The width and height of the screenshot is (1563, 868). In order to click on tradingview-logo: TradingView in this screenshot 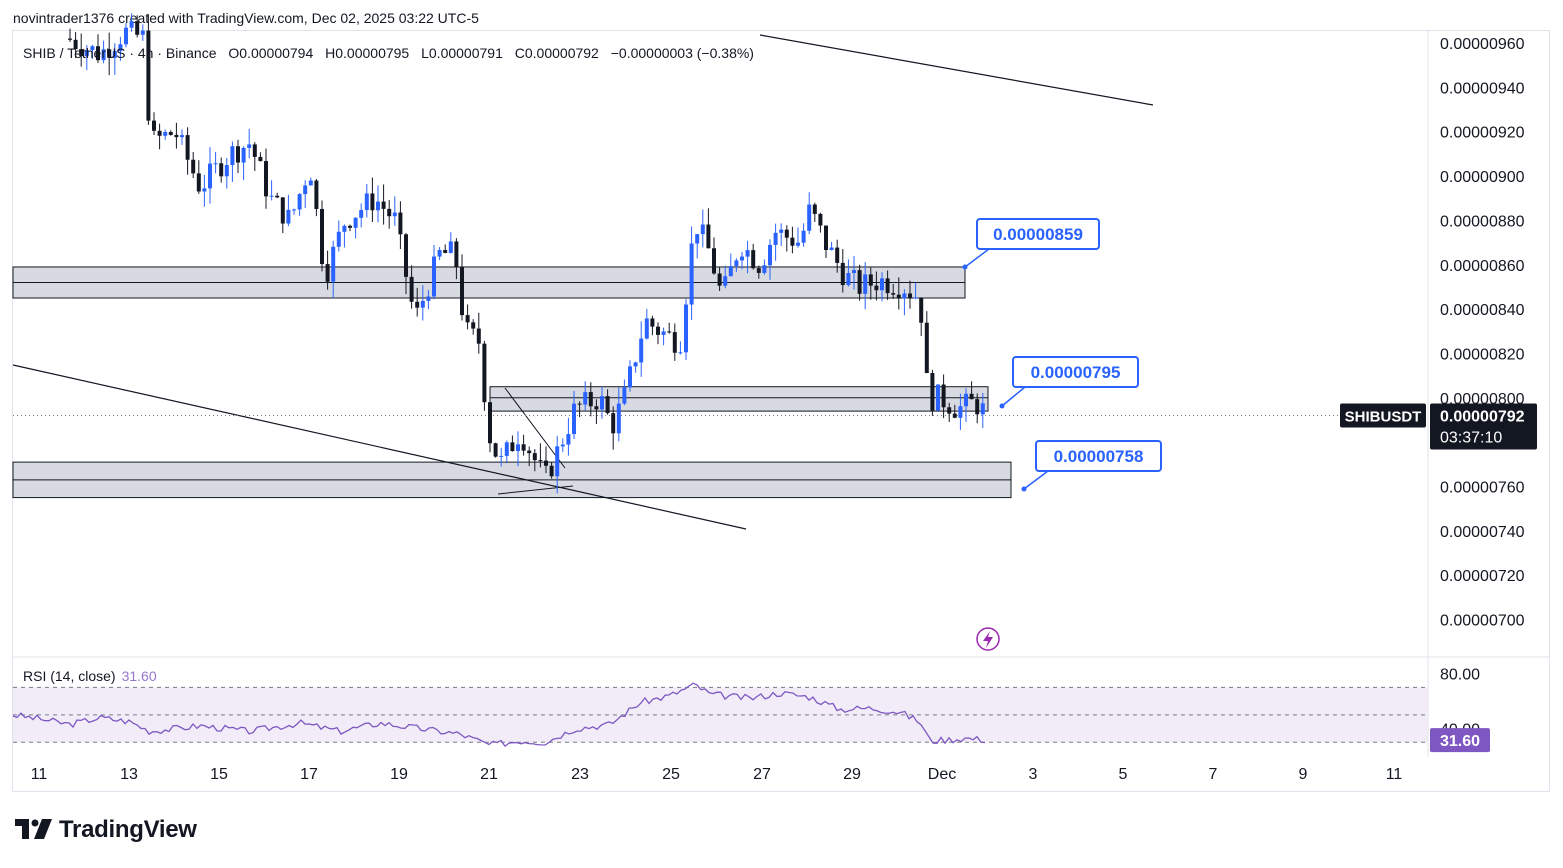, I will do `click(106, 830)`.